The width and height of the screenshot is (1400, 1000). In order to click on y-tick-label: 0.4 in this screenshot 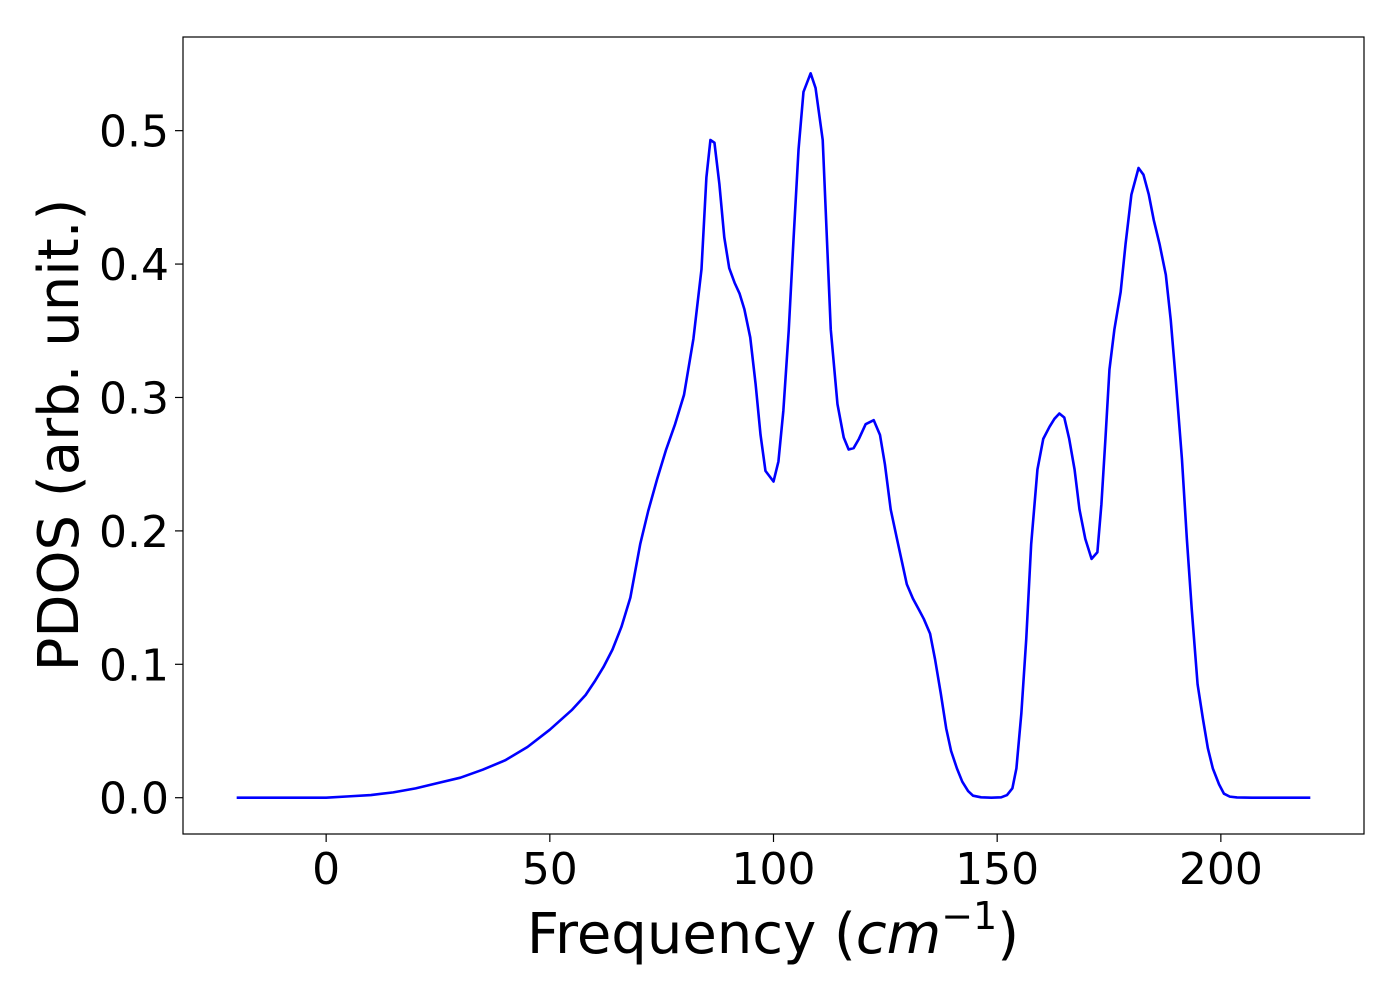, I will do `click(134, 265)`.